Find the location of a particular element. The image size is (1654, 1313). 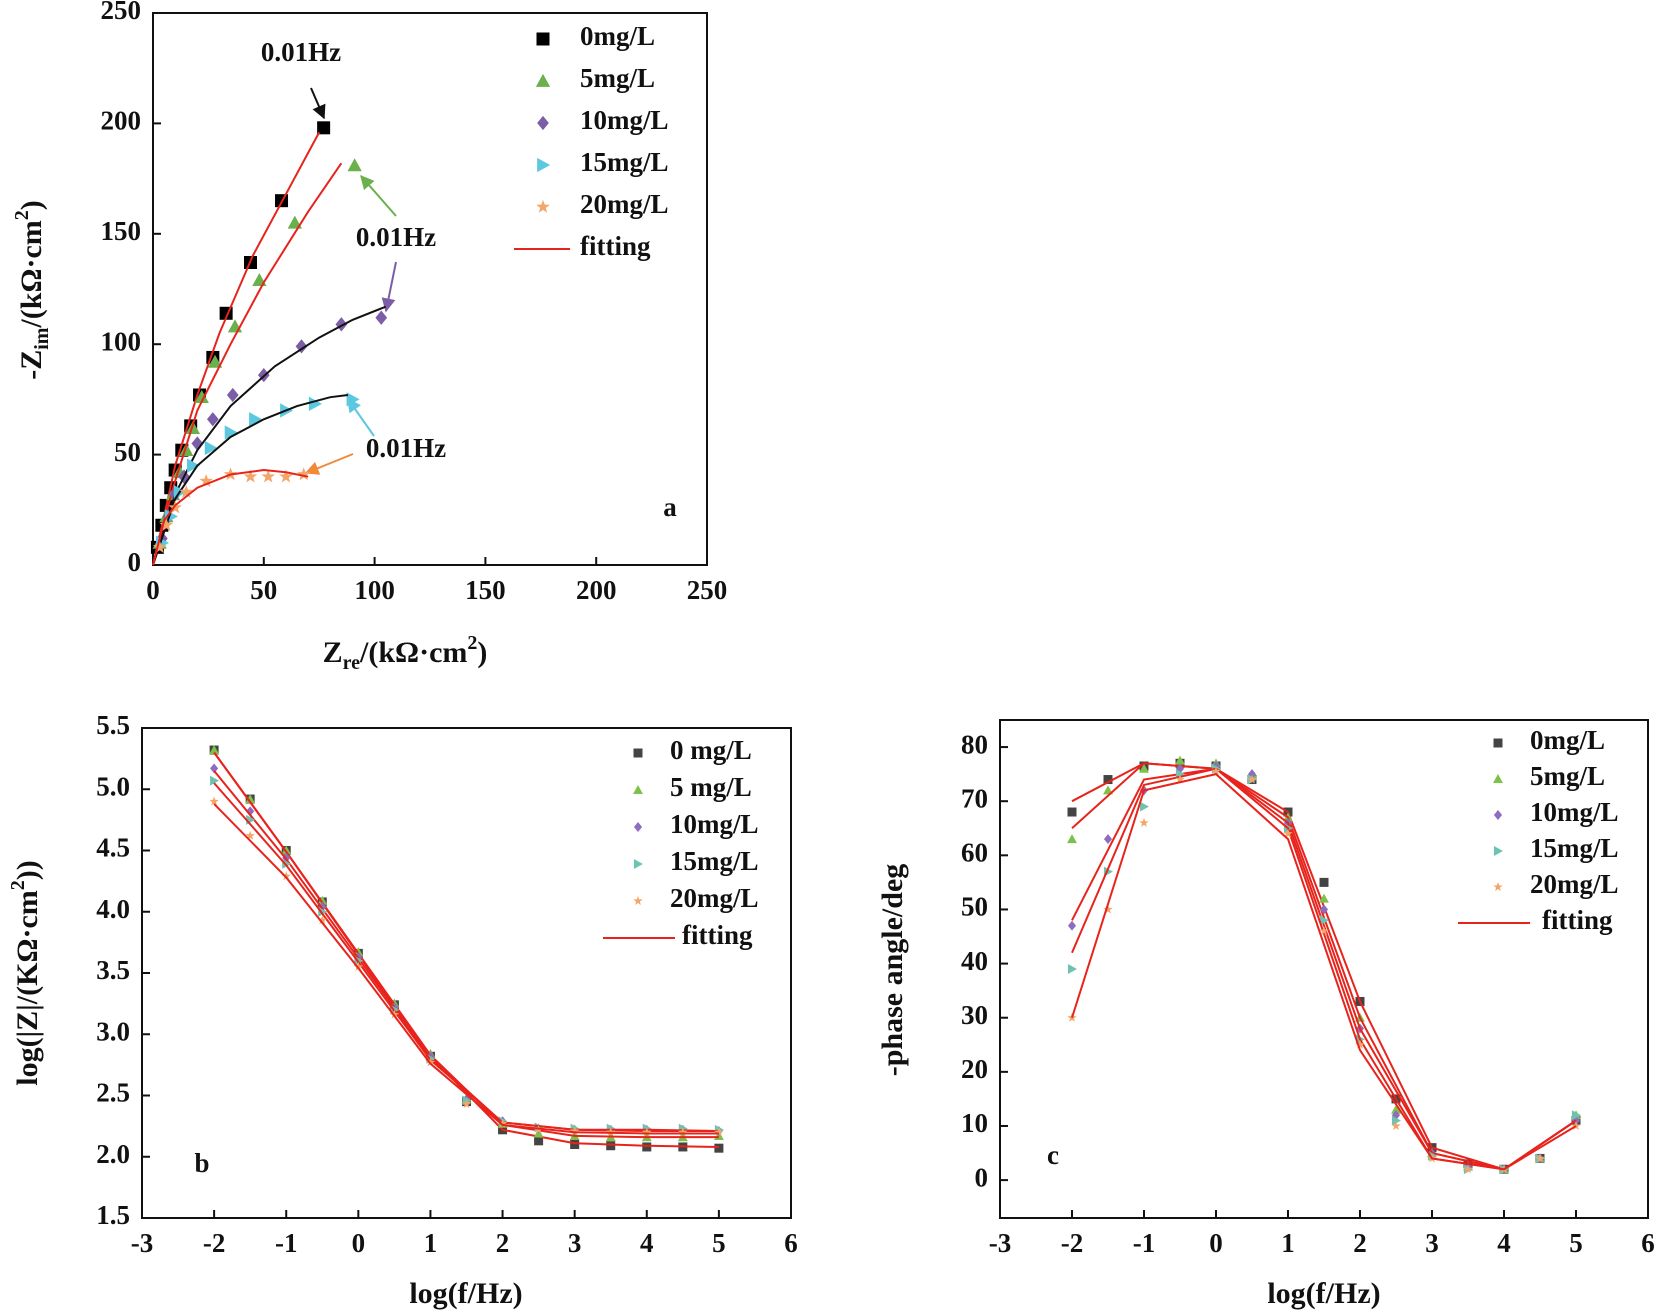

x-axis-label-part: re is located at coordinates (352, 663).